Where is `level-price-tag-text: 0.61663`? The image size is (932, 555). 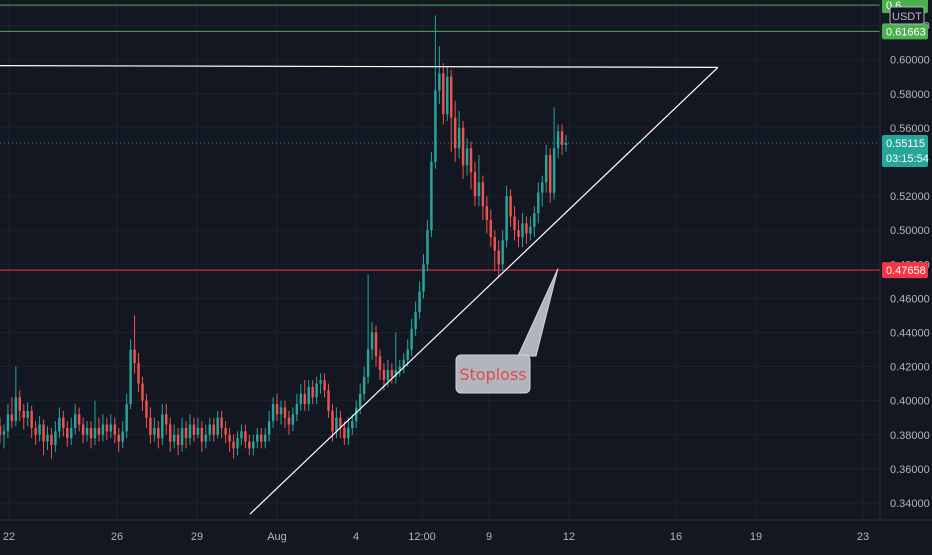 level-price-tag-text: 0.61663 is located at coordinates (906, 32).